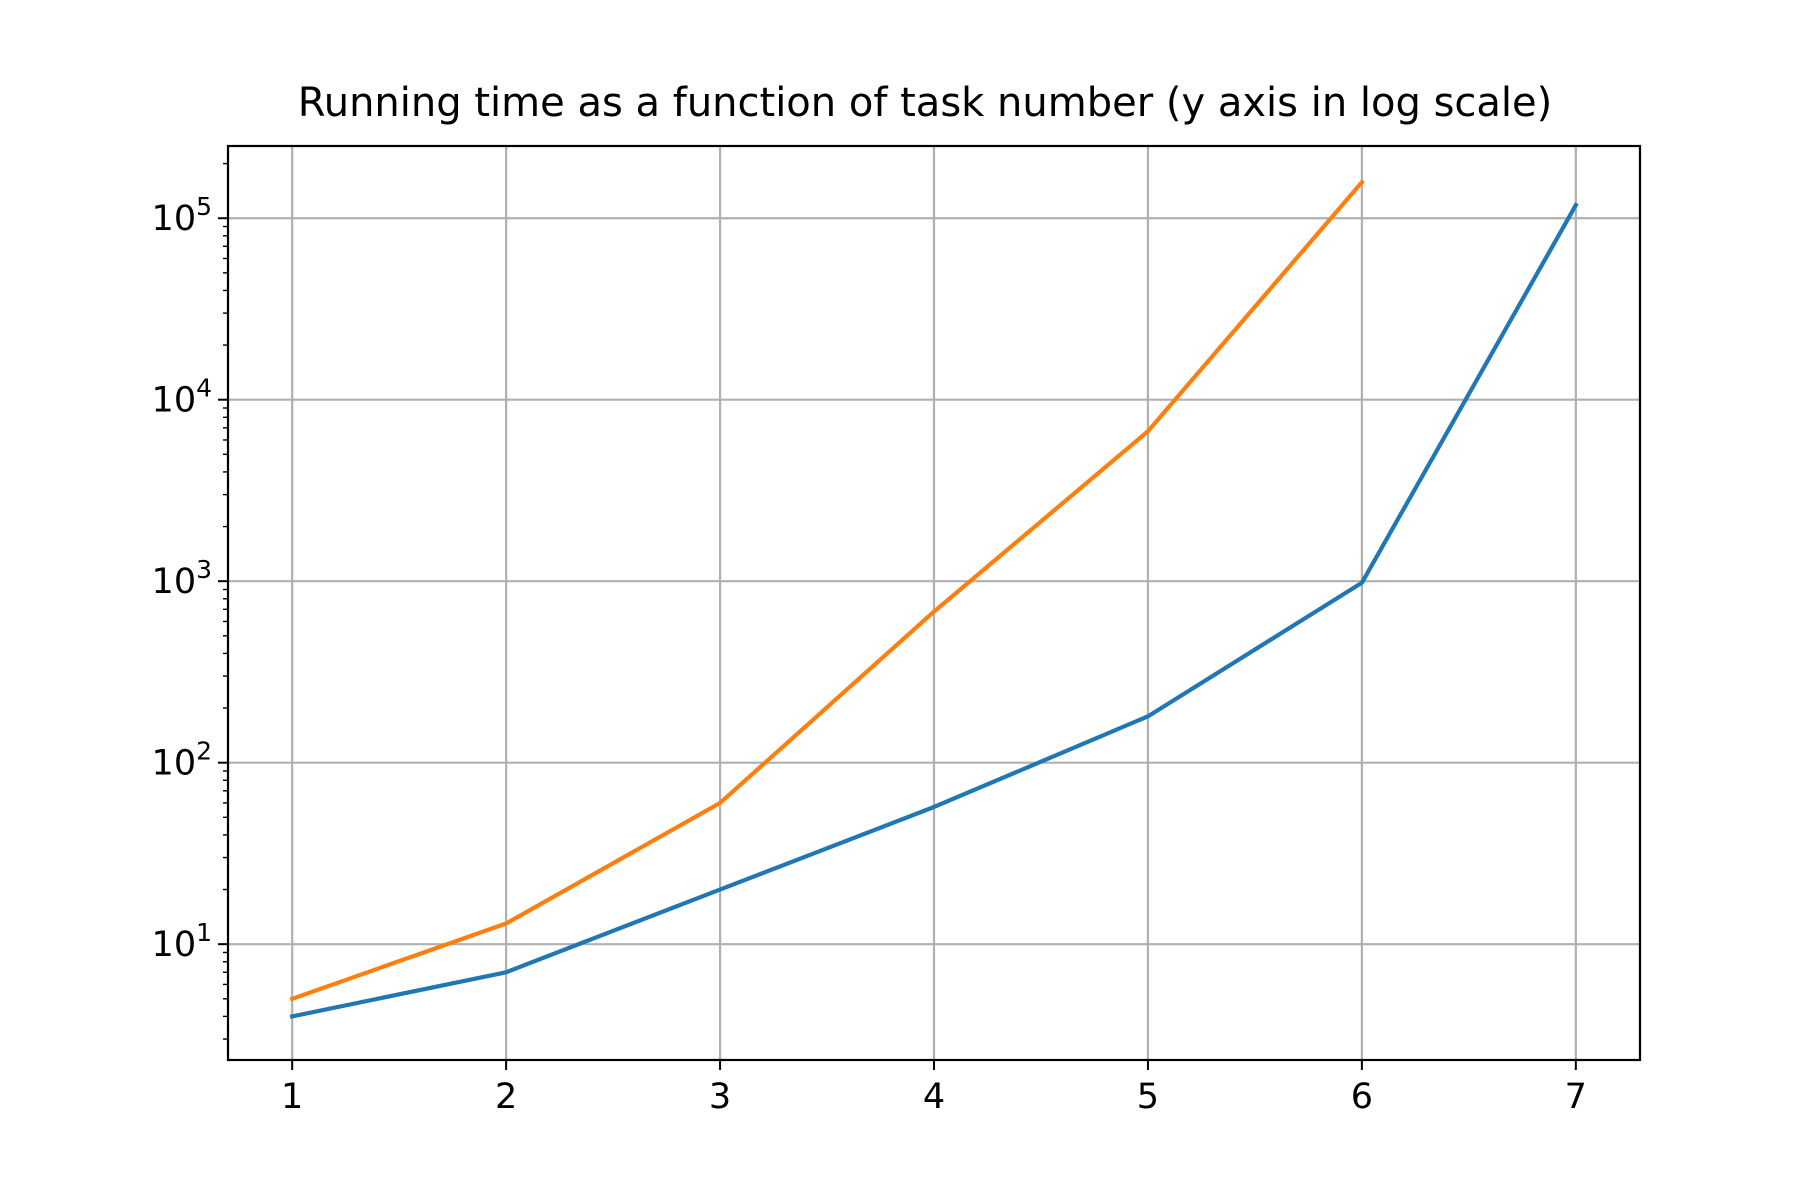  I want to click on y-tick-label: 10², so click(182, 760).